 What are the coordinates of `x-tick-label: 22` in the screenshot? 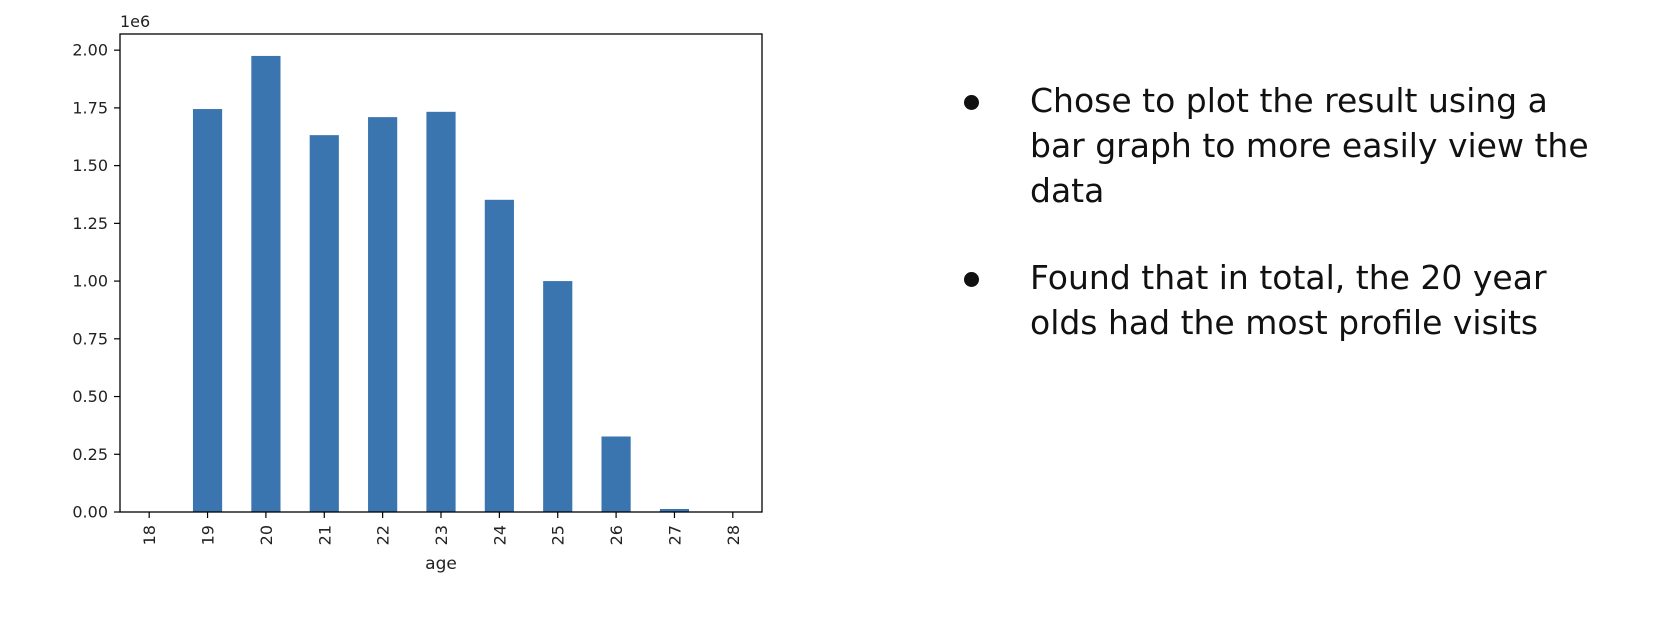 It's located at (383, 535).